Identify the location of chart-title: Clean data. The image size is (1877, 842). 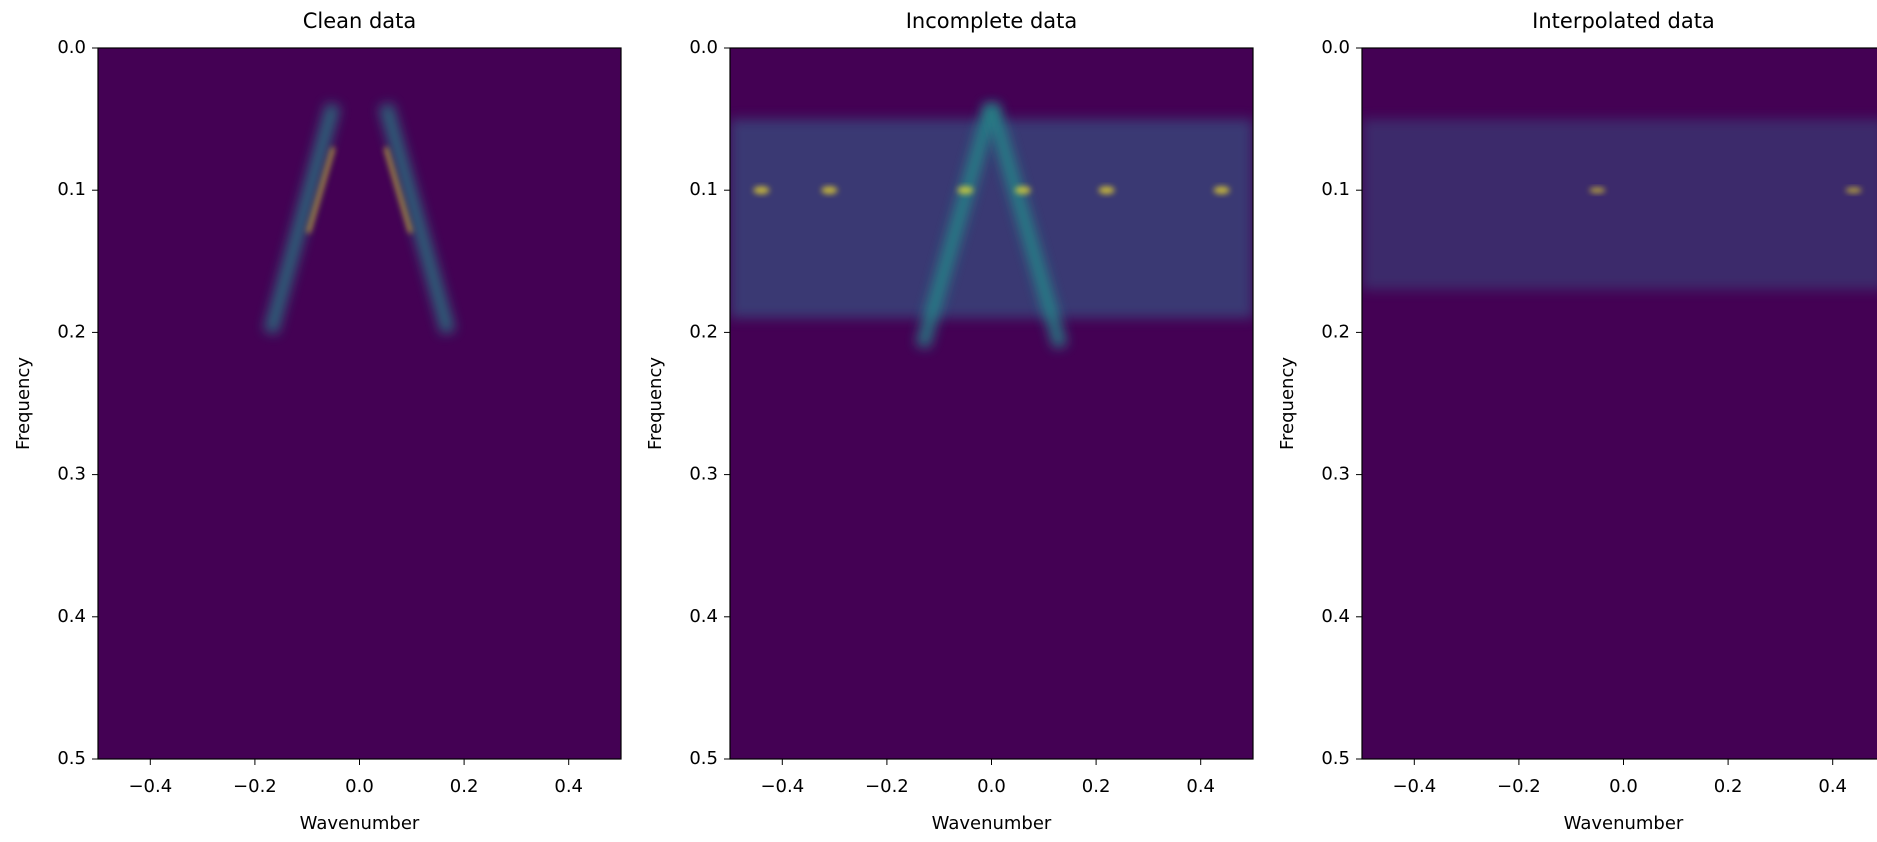
(360, 21).